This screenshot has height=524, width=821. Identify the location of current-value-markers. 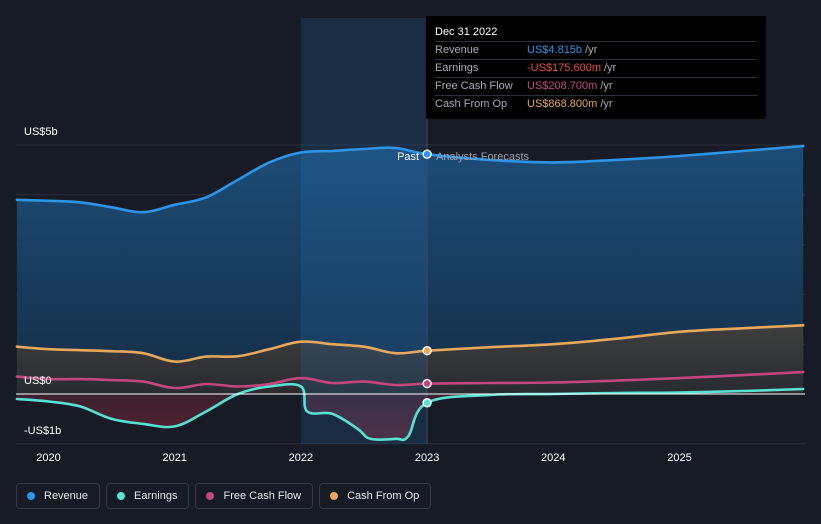
(427, 278).